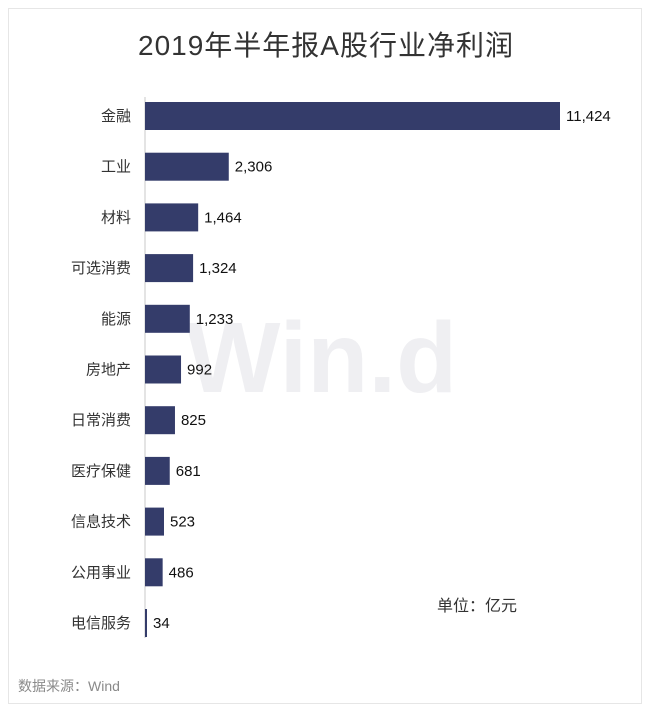 This screenshot has height=714, width=652. What do you see at coordinates (116, 217) in the screenshot?
I see `category-label: 材料` at bounding box center [116, 217].